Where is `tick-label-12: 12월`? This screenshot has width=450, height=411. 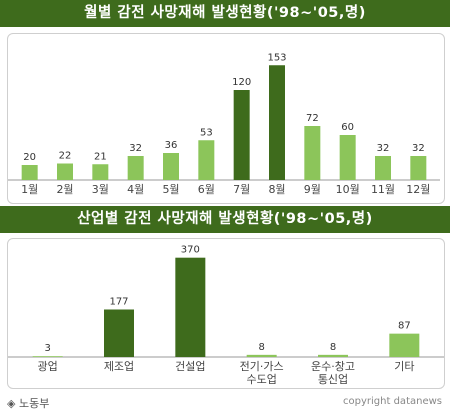 tick-label-12: 12월 is located at coordinates (418, 189).